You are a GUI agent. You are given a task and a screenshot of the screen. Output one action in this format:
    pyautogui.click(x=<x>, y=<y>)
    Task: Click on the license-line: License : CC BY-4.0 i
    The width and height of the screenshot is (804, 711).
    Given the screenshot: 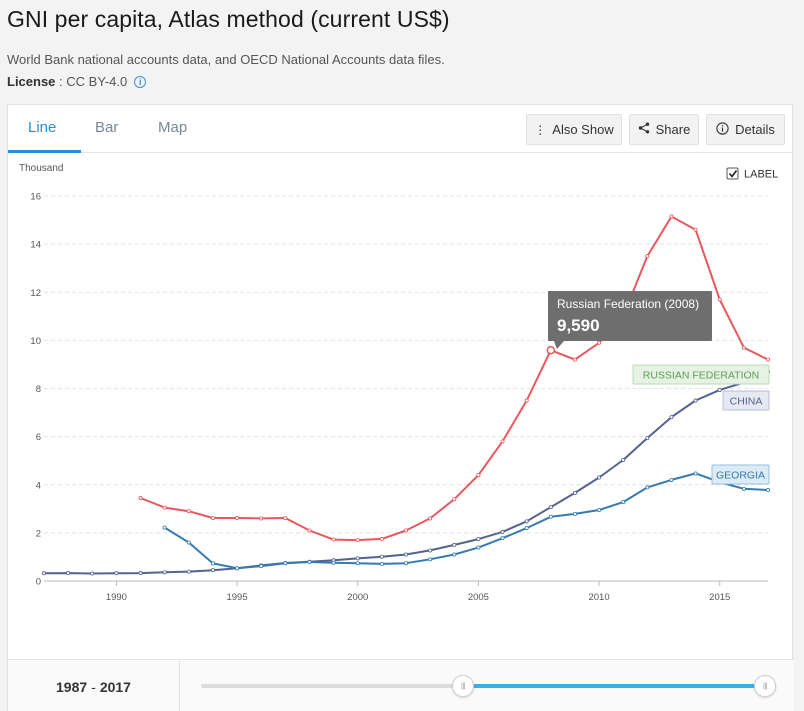 What is the action you would take?
    pyautogui.click(x=77, y=81)
    